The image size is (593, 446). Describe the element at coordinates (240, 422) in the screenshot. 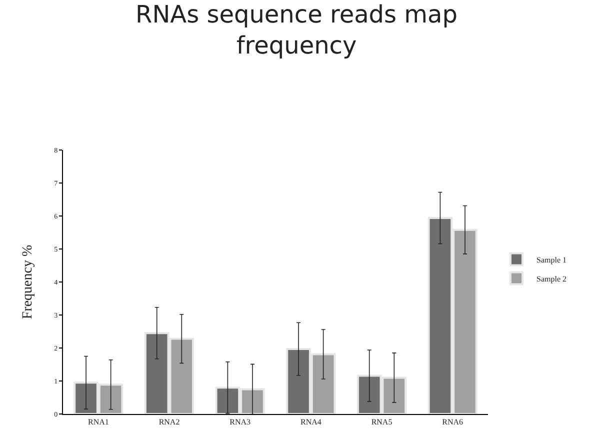

I see `x-tick-label: RNA3` at that location.